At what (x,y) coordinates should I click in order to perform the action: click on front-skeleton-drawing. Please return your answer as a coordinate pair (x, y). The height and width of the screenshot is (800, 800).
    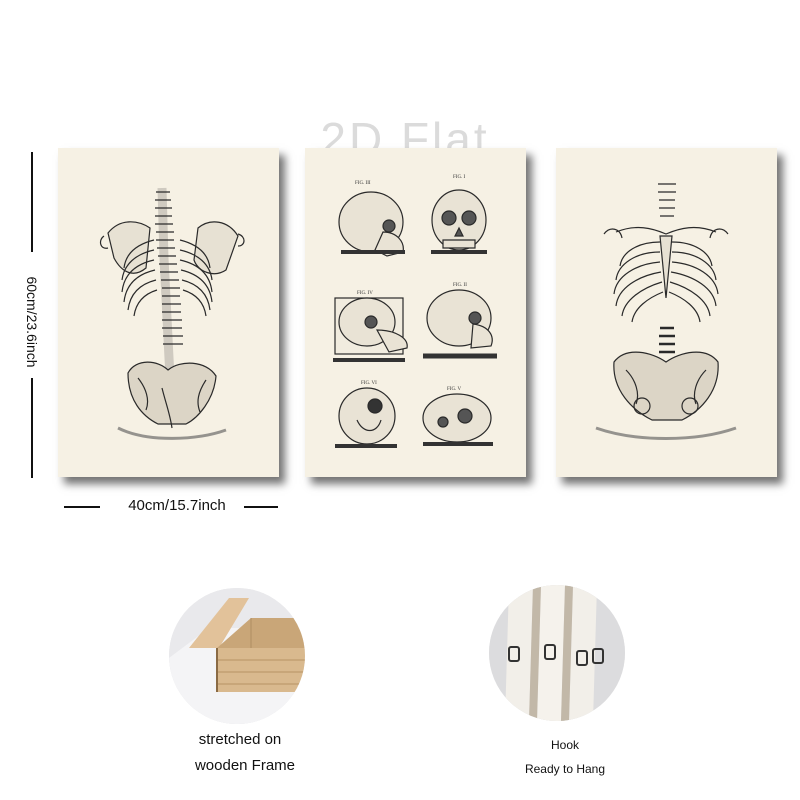
    Looking at the image, I should click on (666, 311).